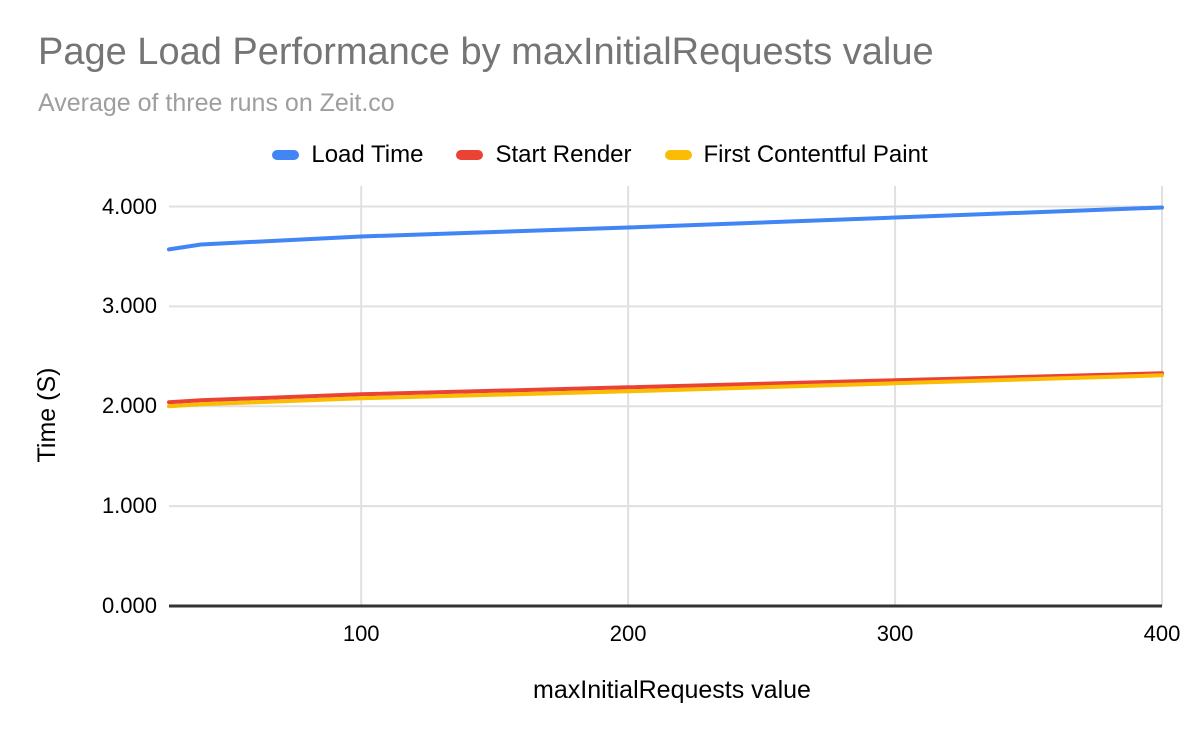 The image size is (1200, 742). What do you see at coordinates (628, 633) in the screenshot?
I see `x-tick-label: 200` at bounding box center [628, 633].